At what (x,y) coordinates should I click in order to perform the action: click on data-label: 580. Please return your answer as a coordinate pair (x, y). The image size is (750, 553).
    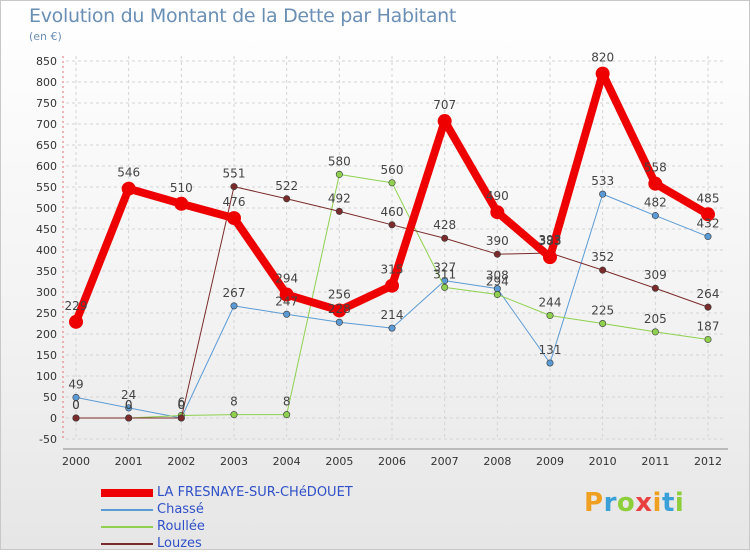
    Looking at the image, I should click on (339, 161).